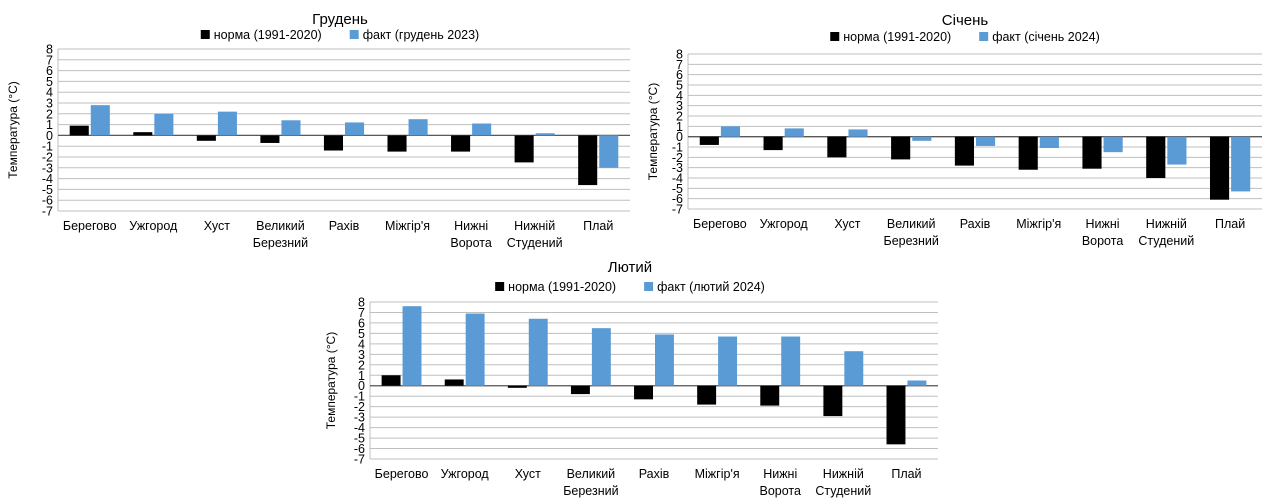 Image resolution: width=1266 pixels, height=503 pixels. I want to click on y-tick-label: -6, so click(47, 201).